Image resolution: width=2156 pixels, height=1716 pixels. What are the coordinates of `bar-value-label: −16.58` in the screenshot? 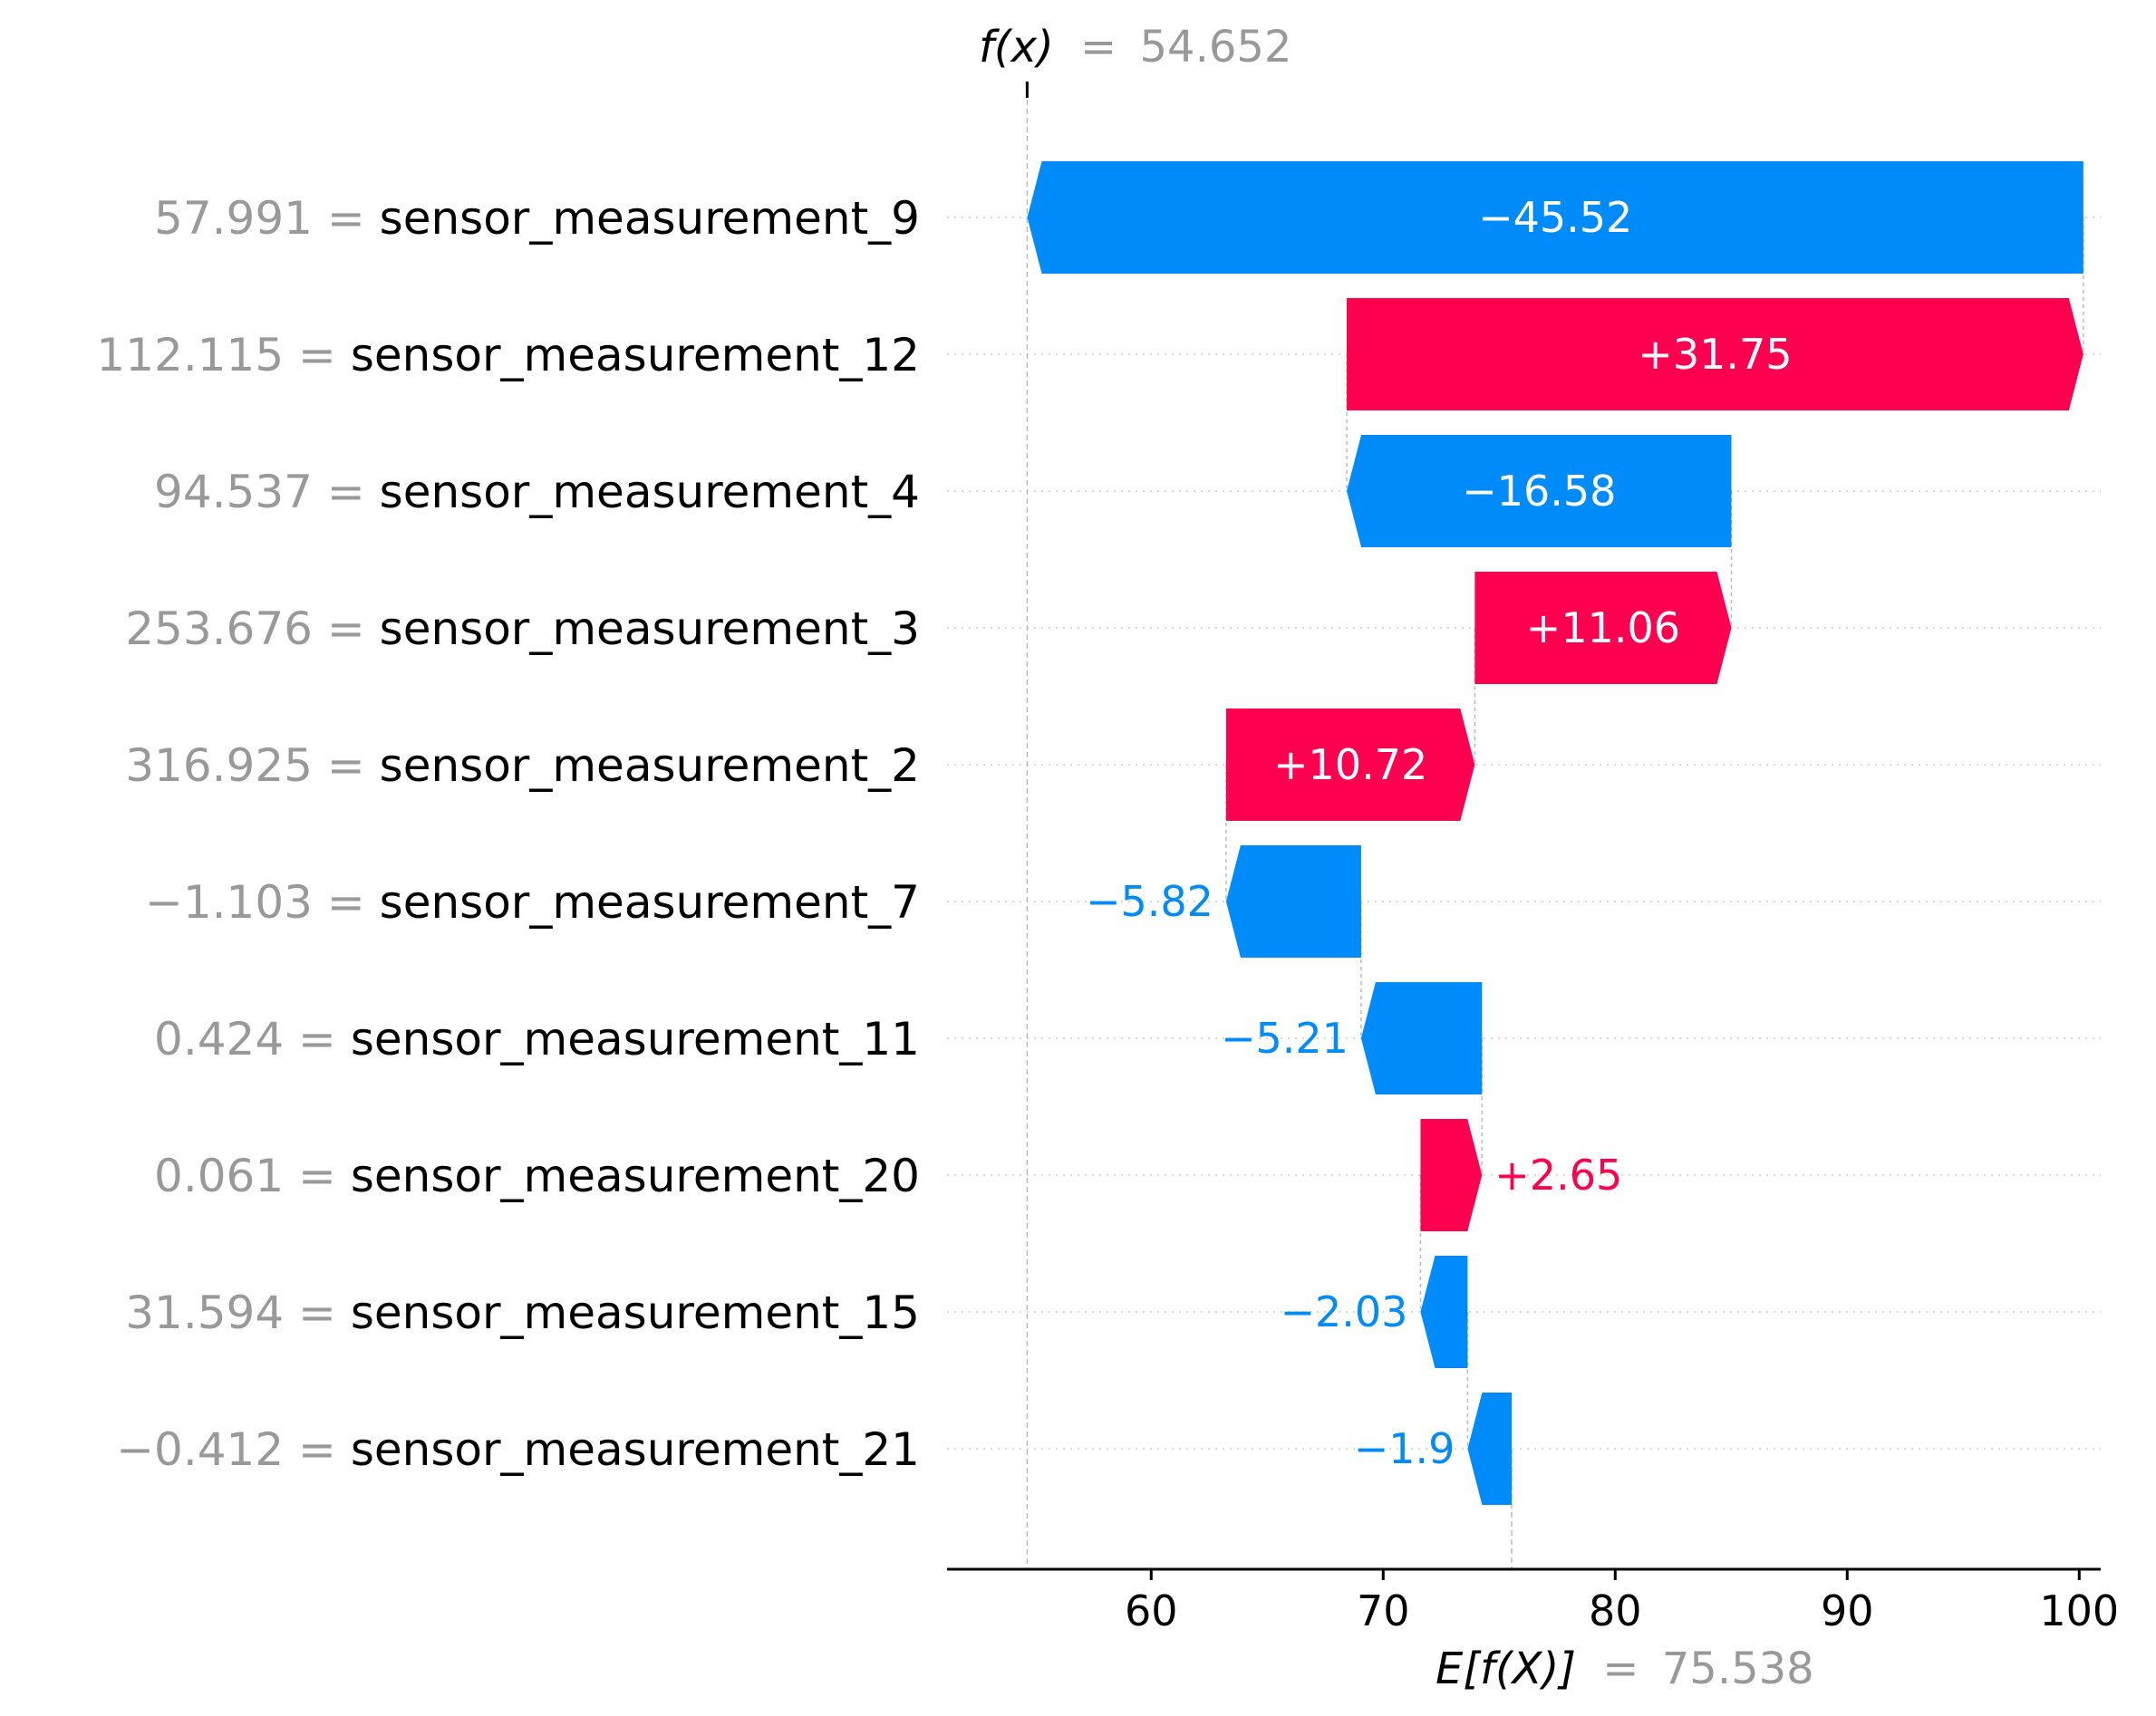 It's located at (1539, 491).